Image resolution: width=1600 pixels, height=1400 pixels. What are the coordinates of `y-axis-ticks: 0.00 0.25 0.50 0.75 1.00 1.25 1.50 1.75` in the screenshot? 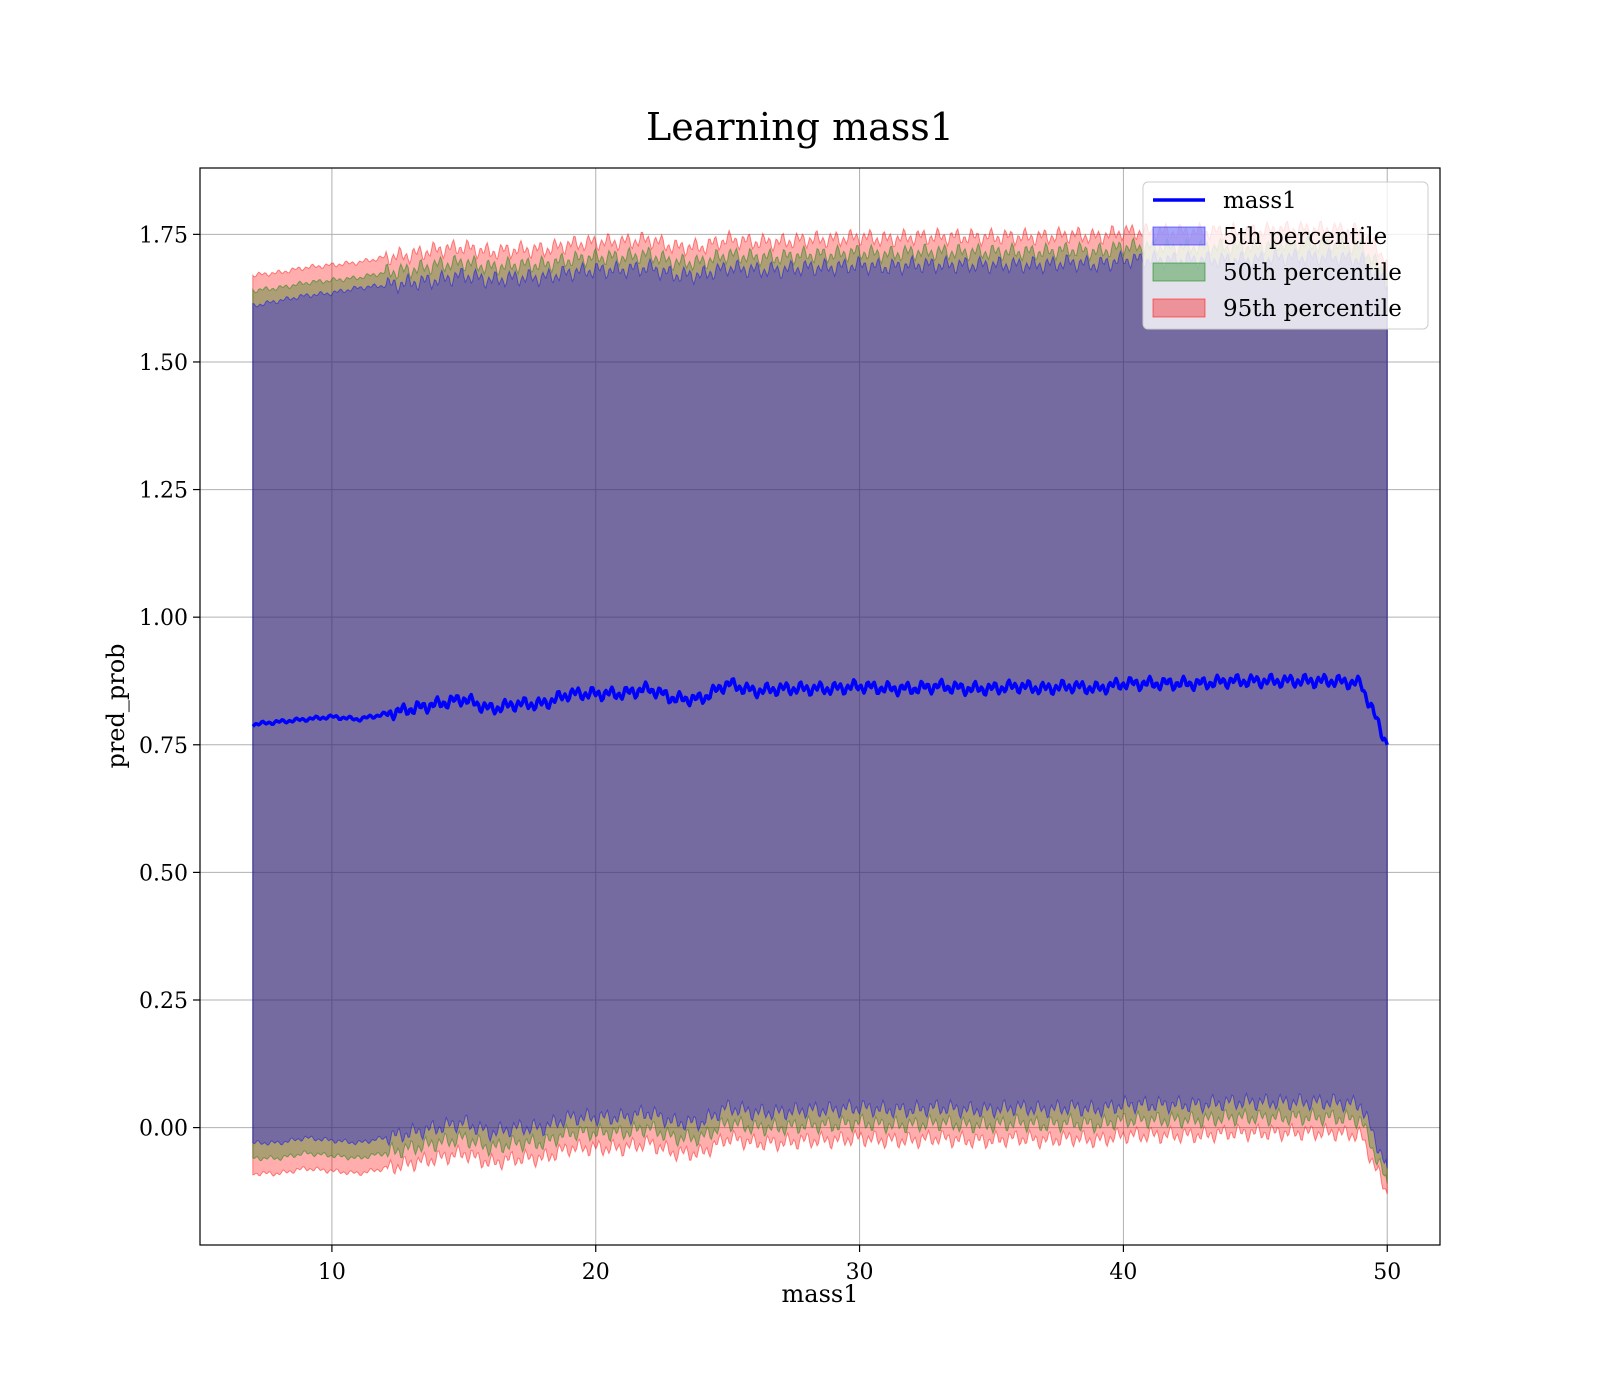 It's located at (169, 682).